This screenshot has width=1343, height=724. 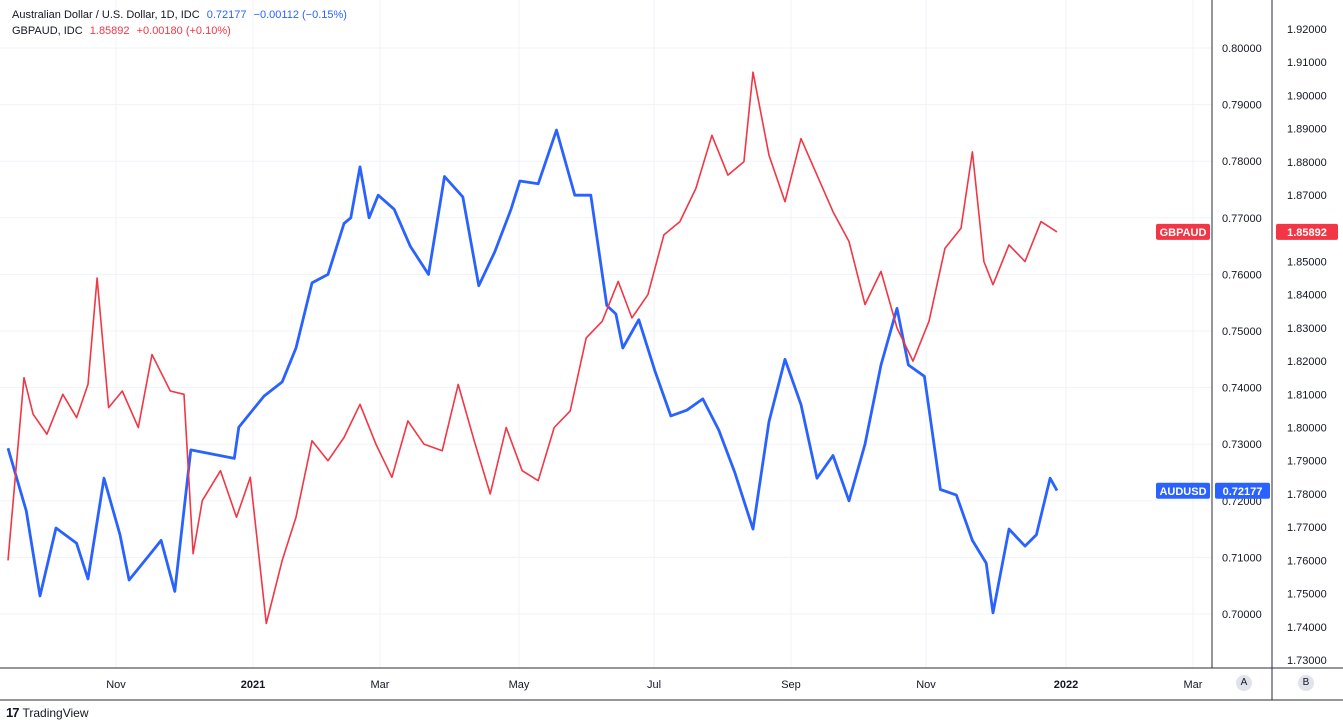 I want to click on tradingview-logo: 17 TradingView, so click(x=47, y=712).